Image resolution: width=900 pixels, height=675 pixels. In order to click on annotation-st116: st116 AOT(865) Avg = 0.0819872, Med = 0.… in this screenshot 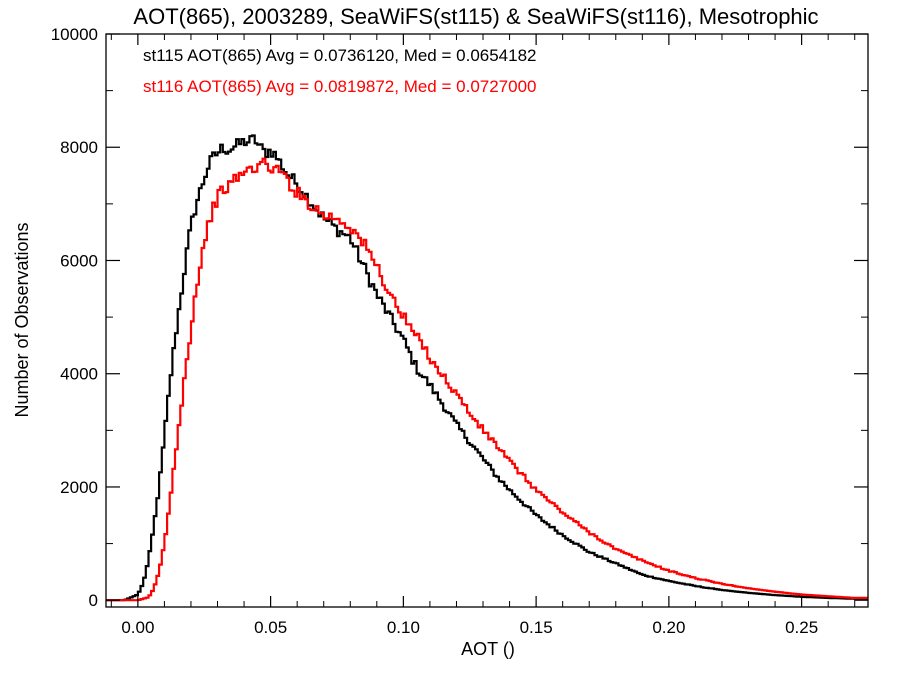, I will do `click(340, 86)`.